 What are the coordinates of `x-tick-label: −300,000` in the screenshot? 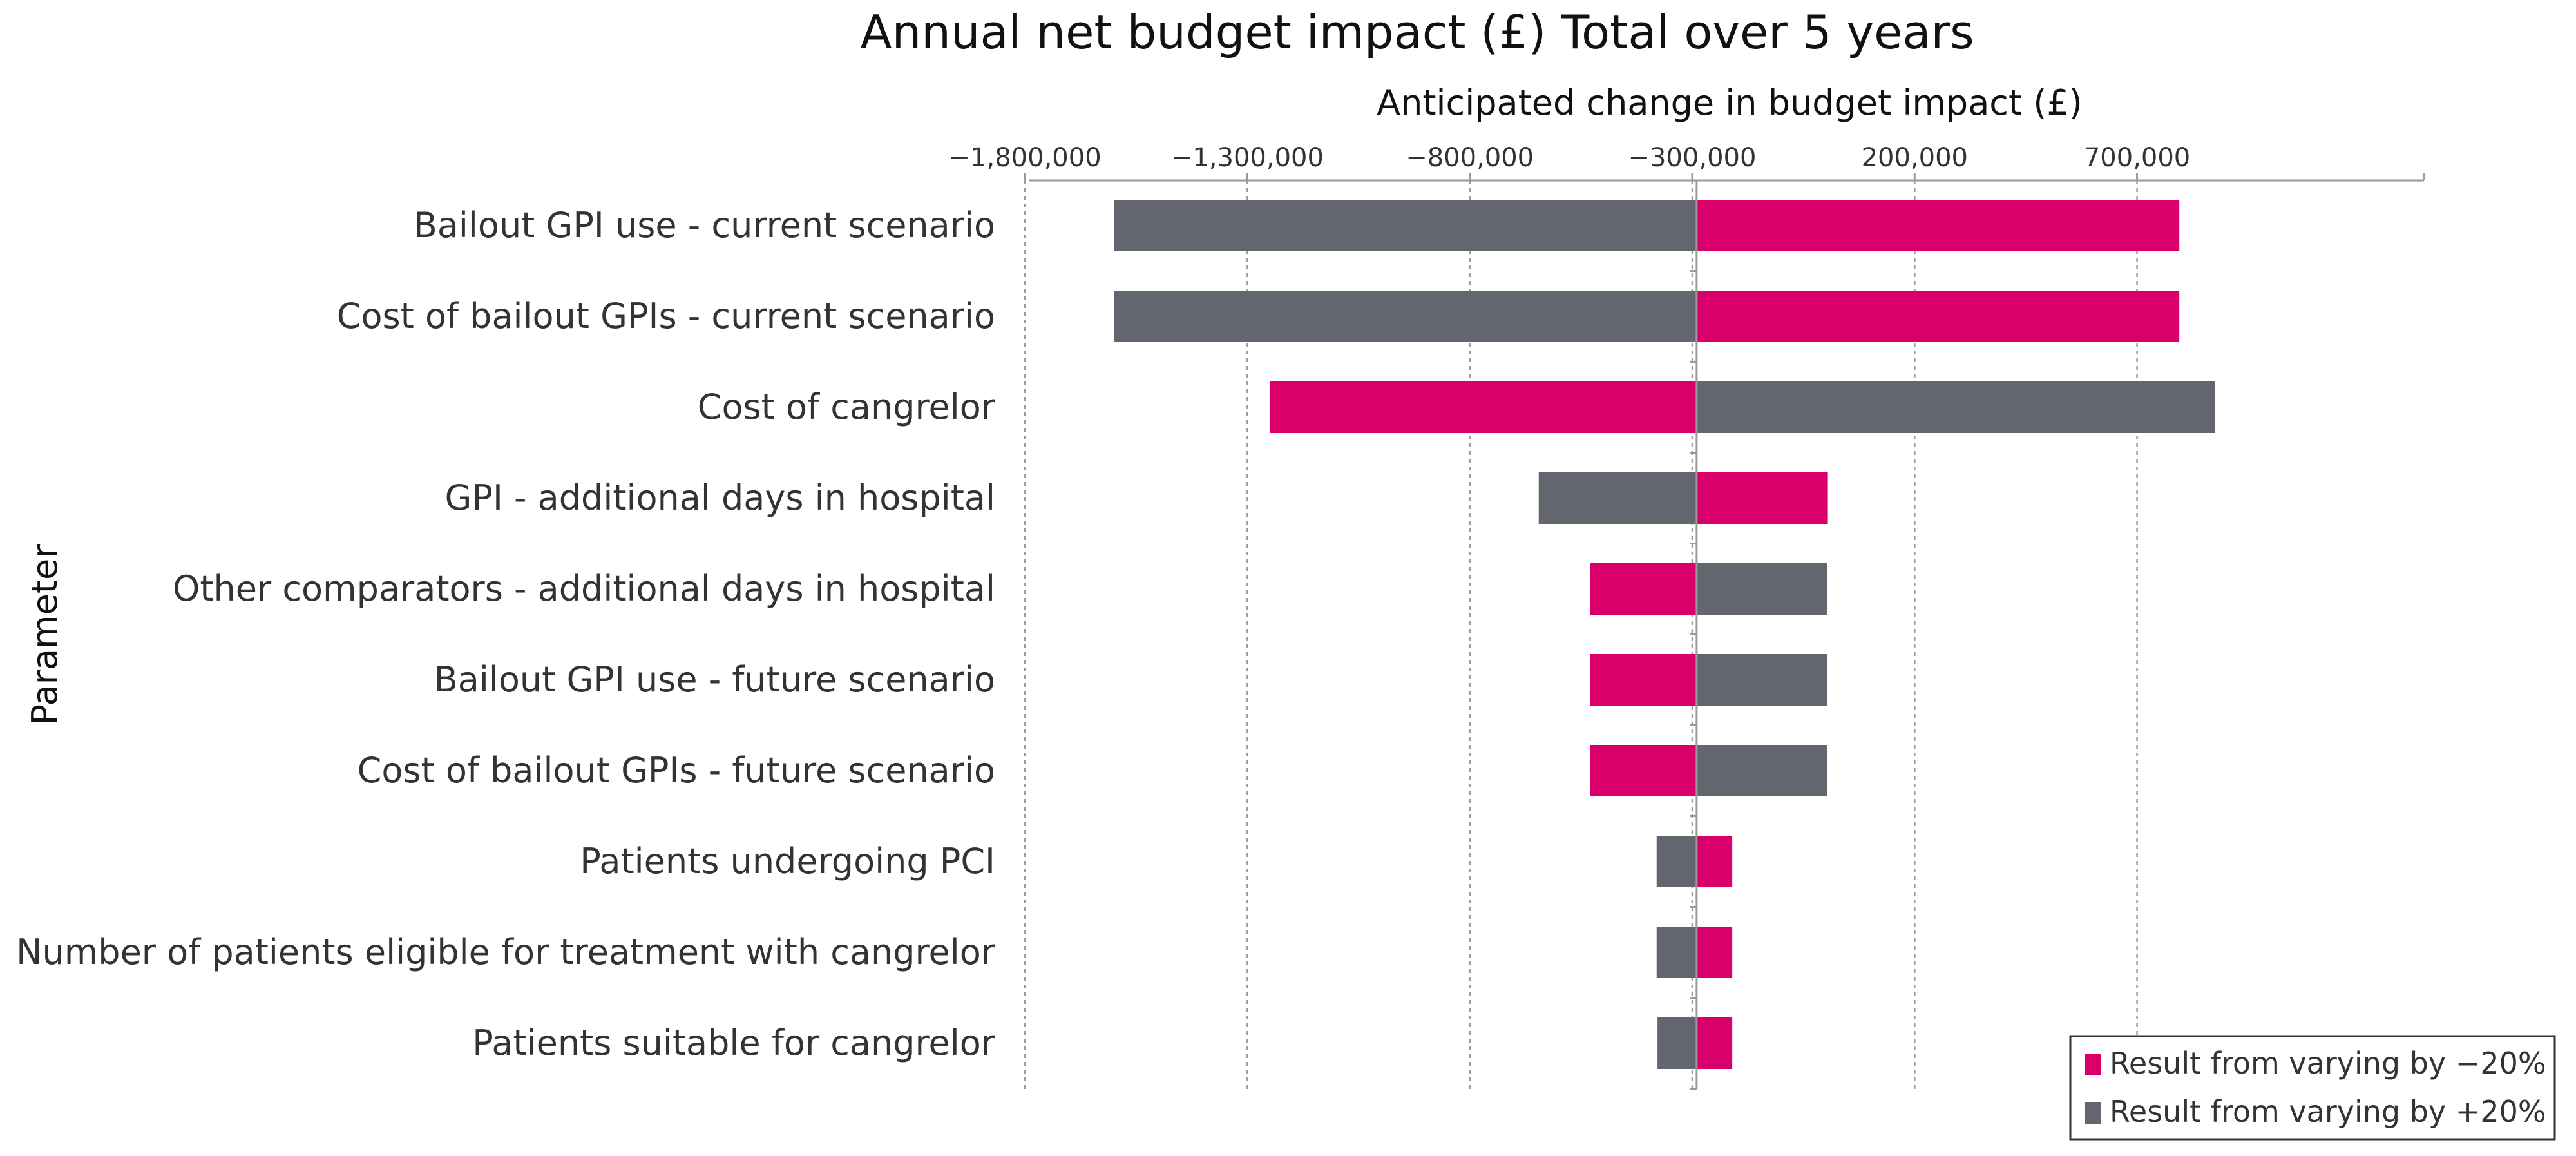 It's located at (1693, 158).